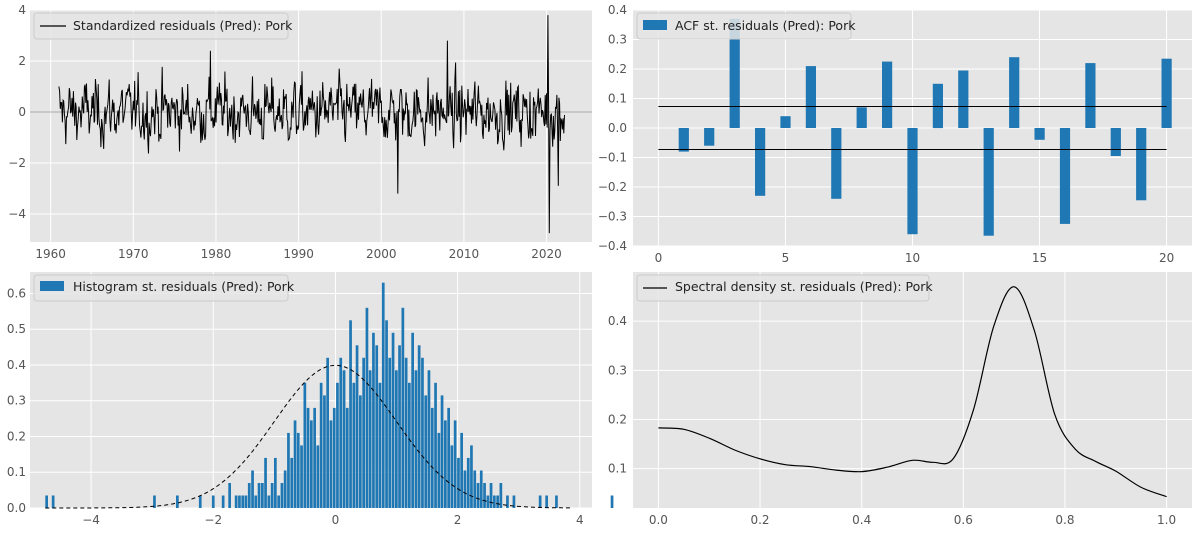 Image resolution: width=1200 pixels, height=548 pixels. I want to click on y-tick-label: 4, so click(22, 10).